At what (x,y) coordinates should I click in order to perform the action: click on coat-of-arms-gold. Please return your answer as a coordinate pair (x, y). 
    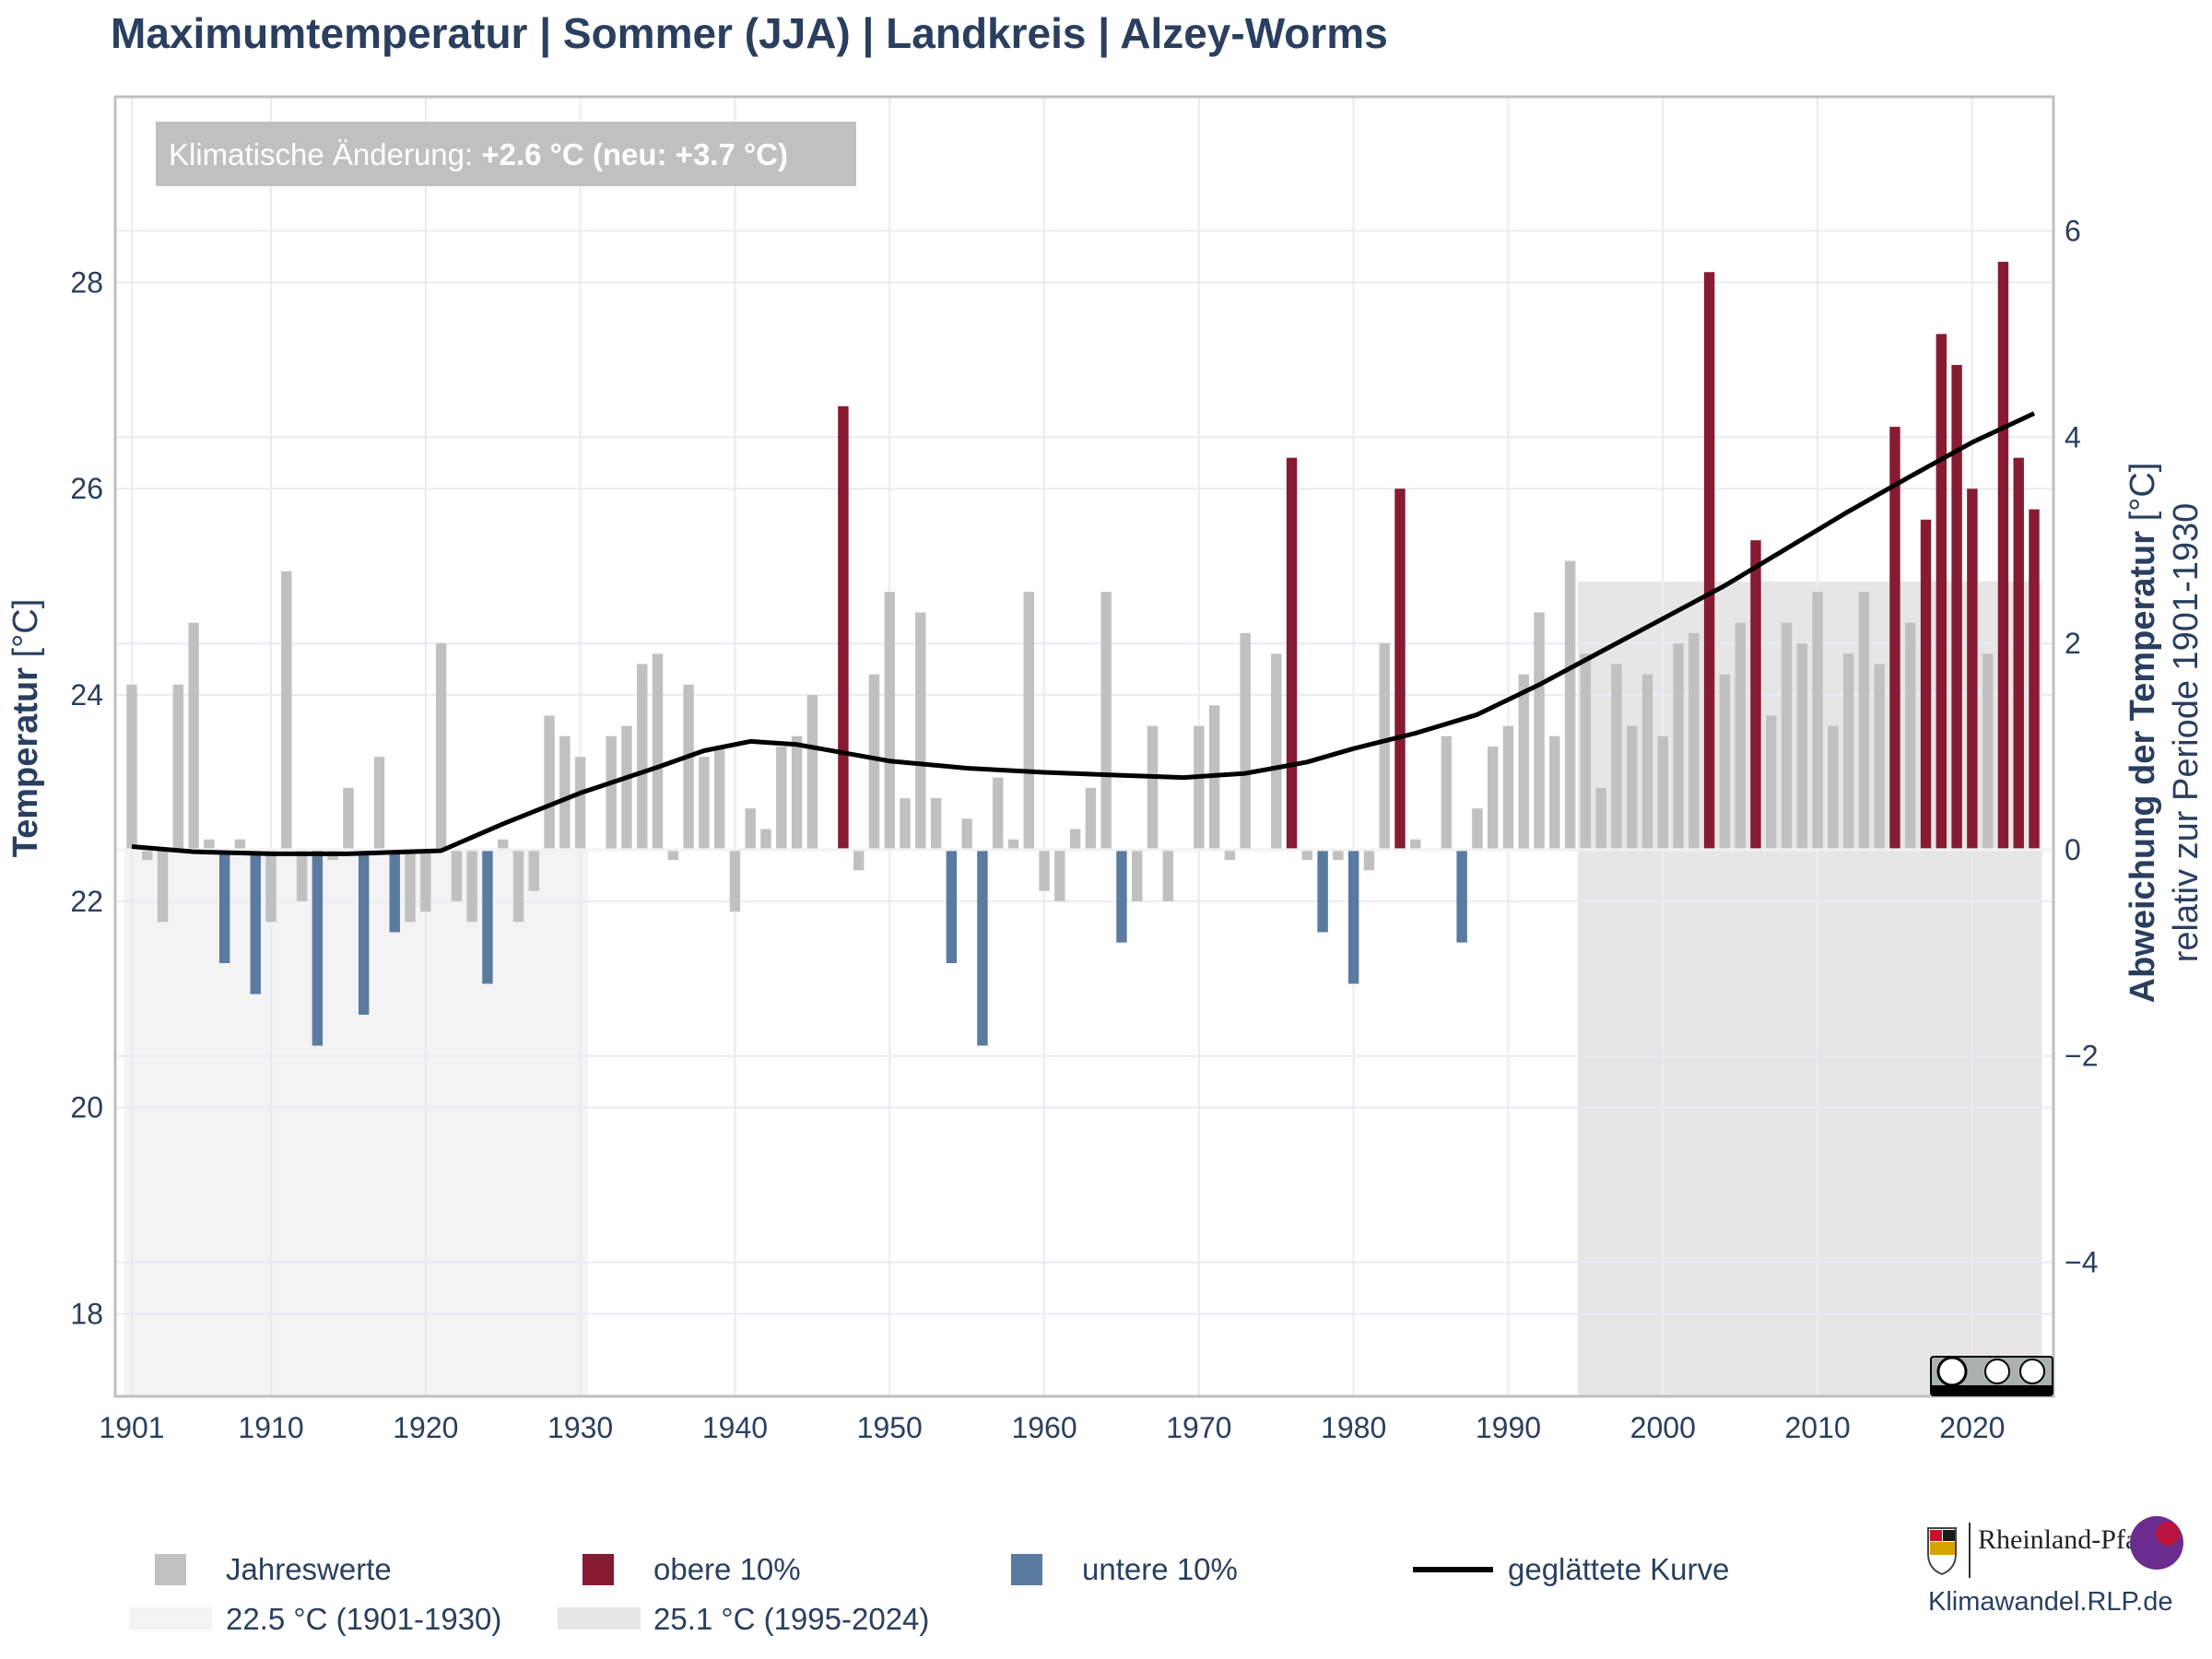
    Looking at the image, I should click on (1942, 1548).